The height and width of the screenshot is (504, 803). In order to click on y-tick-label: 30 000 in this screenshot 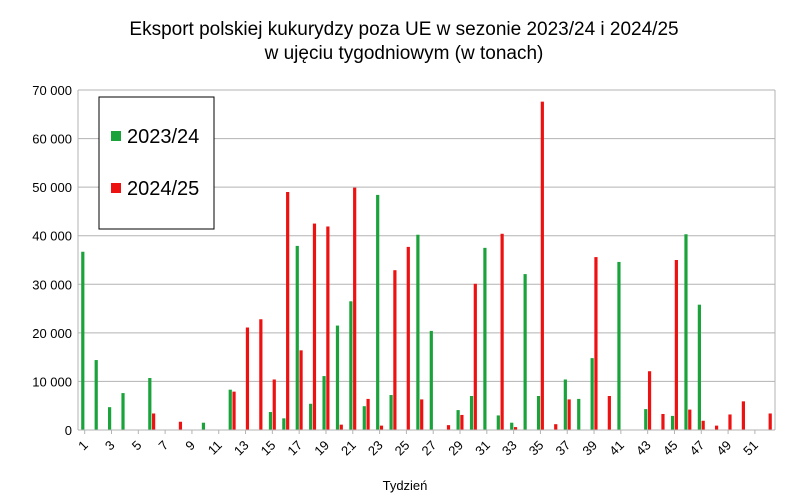, I will do `click(52, 284)`.